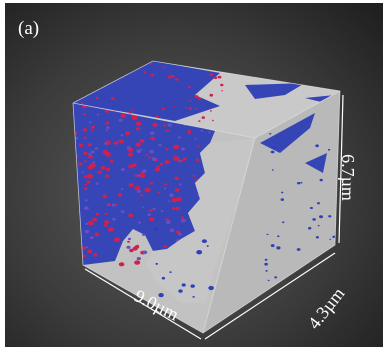 This screenshot has height=349, width=385. Describe the element at coordinates (347, 177) in the screenshot. I see `dimension-label-height: 6.7µm` at that location.